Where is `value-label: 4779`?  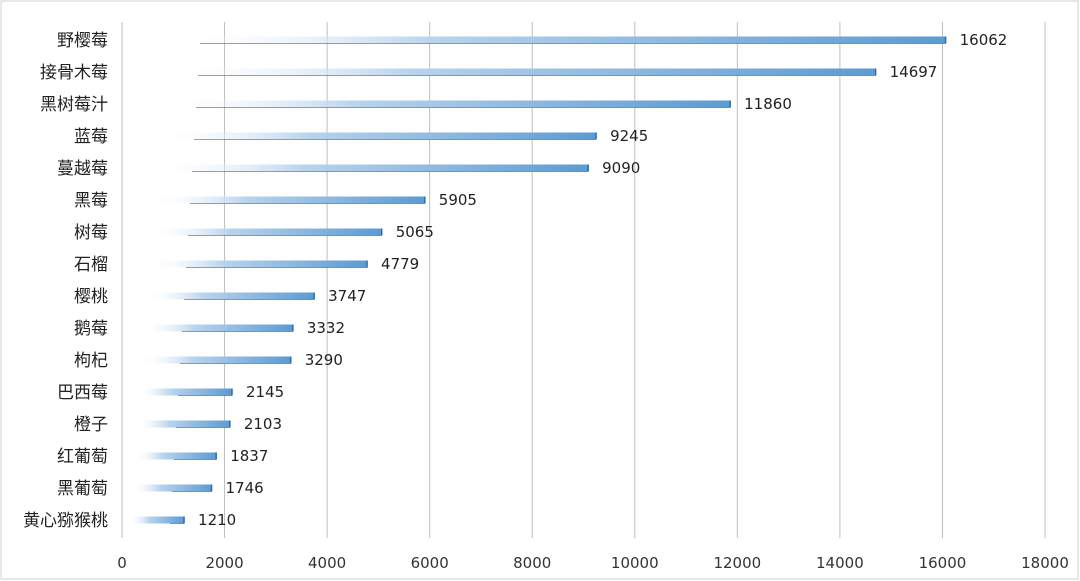 value-label: 4779 is located at coordinates (400, 264).